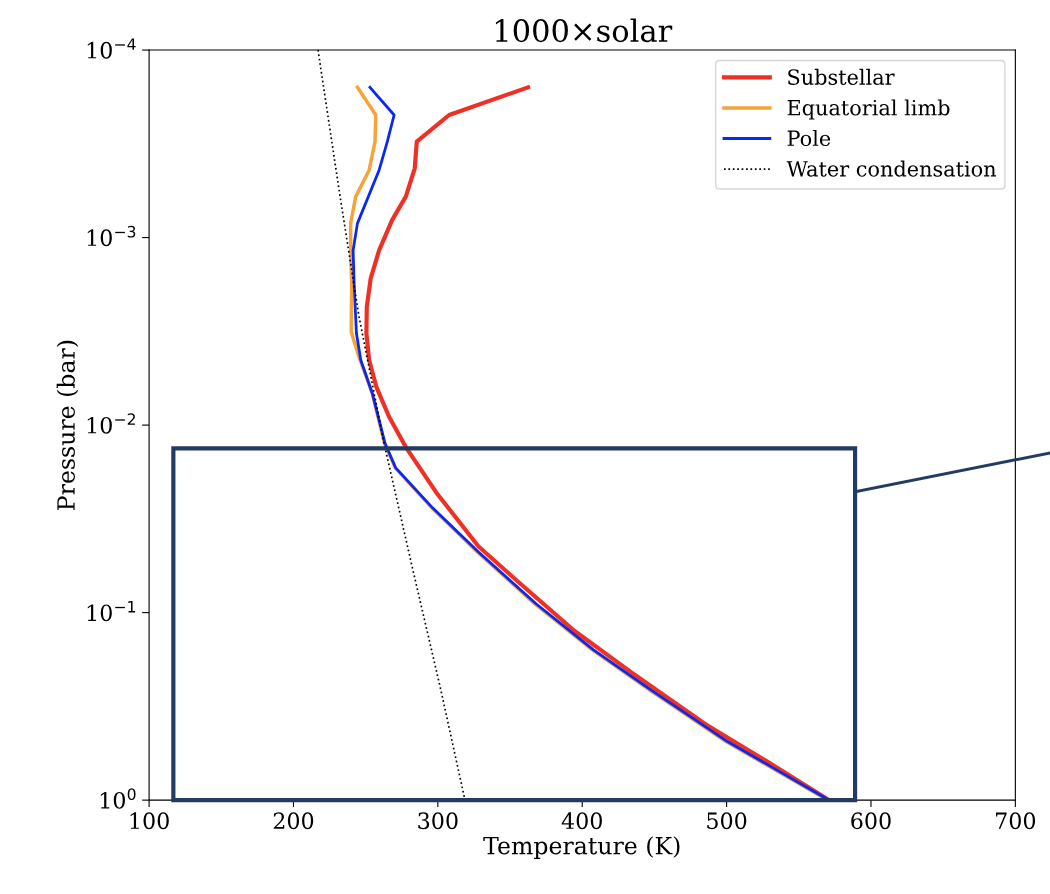 The height and width of the screenshot is (894, 1050). What do you see at coordinates (111, 611) in the screenshot?
I see `y-tick-label: 10$^{−1}$` at bounding box center [111, 611].